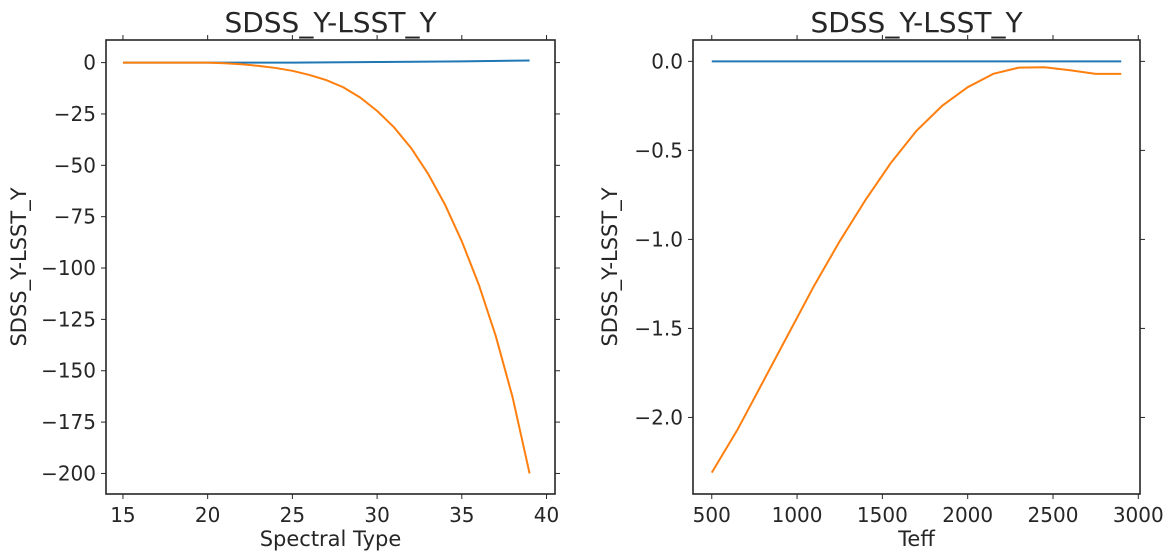 The image size is (1176, 560). I want to click on y-tick-label: −150, so click(68, 371).